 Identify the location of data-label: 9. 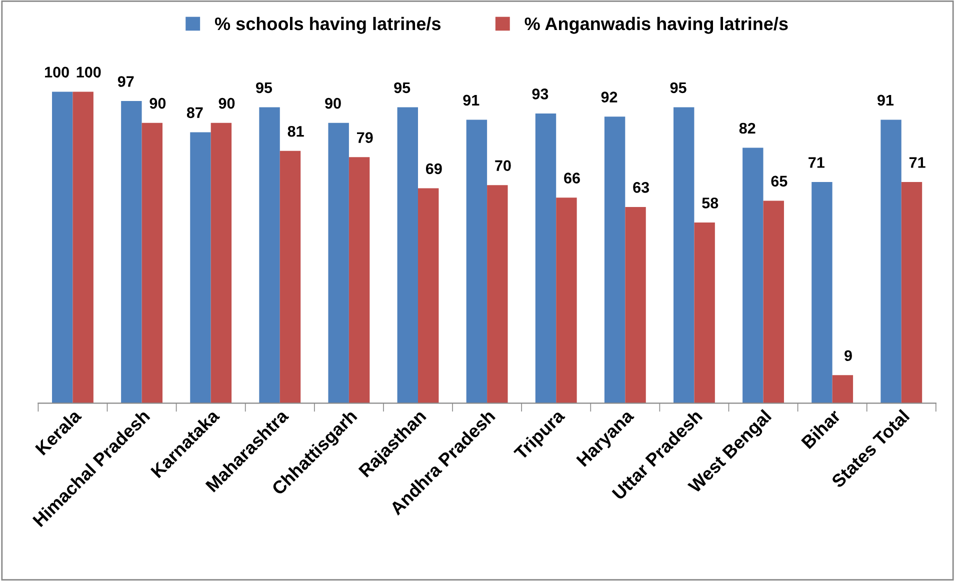
(848, 356).